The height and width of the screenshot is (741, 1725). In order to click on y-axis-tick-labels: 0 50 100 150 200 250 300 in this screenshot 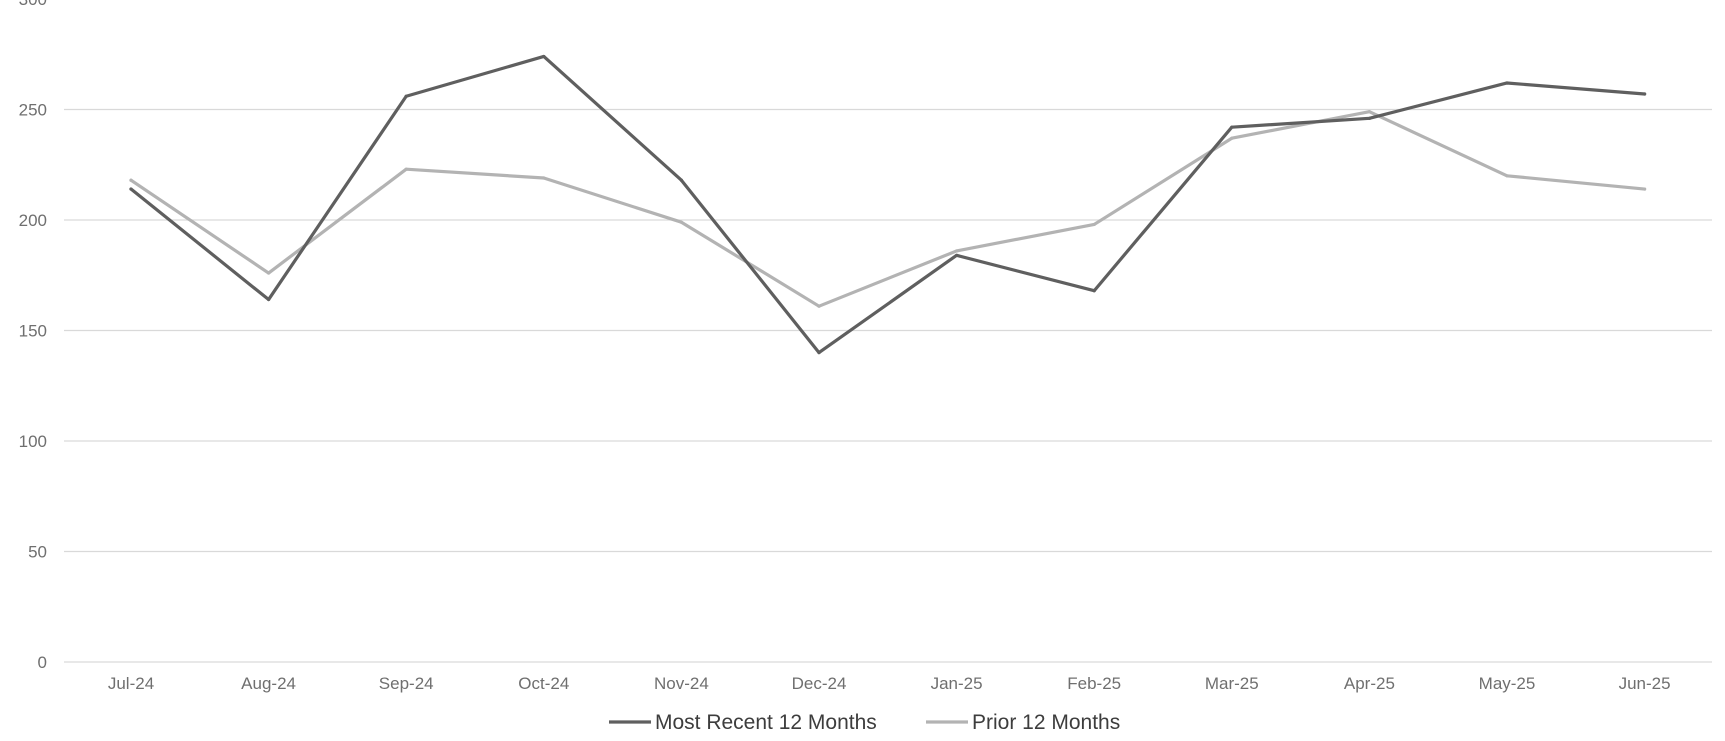, I will do `click(33, 336)`.